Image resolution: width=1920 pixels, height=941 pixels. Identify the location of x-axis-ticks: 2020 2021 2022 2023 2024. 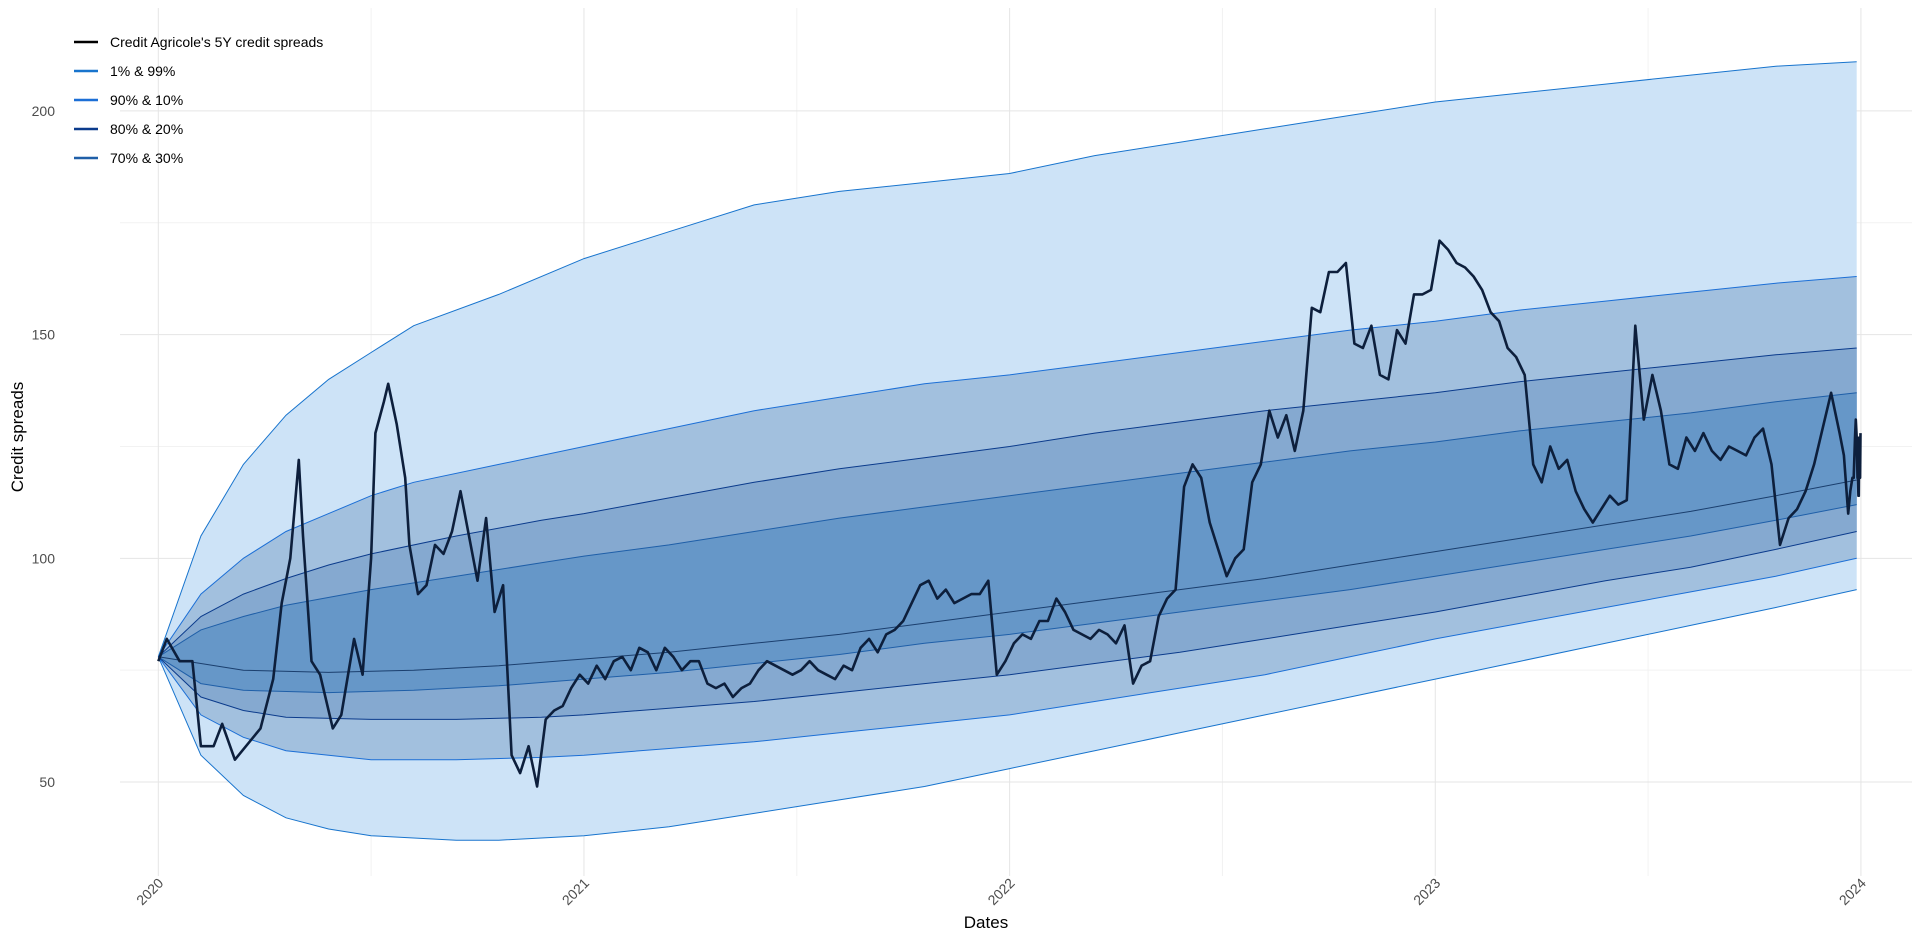
(1001, 891).